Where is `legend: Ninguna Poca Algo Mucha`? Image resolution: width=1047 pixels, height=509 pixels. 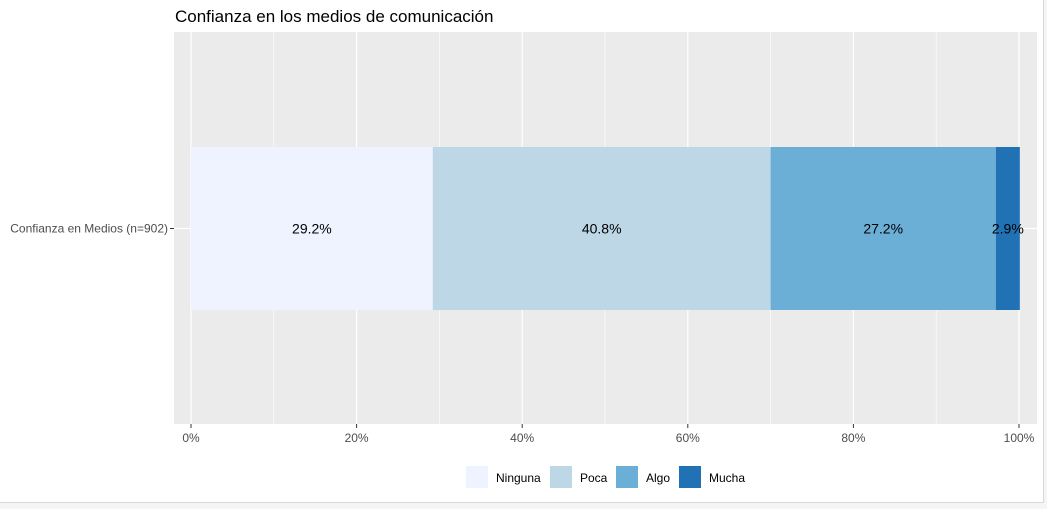
legend: Ninguna Poca Algo Mucha is located at coordinates (605, 477).